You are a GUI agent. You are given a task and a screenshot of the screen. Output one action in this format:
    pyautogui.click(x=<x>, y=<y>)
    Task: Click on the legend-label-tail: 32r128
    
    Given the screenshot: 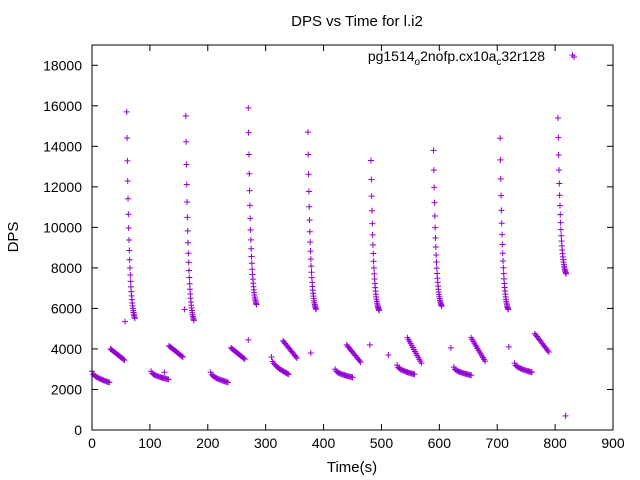 What is the action you would take?
    pyautogui.click(x=523, y=56)
    